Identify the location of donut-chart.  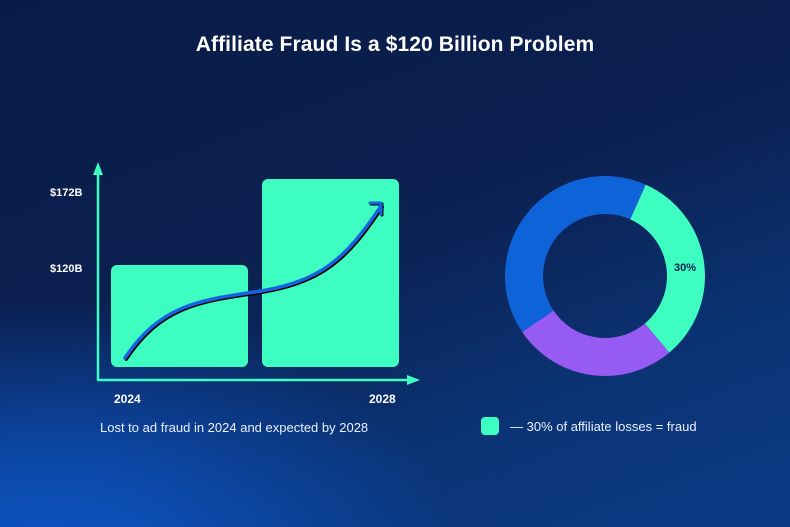
(605, 276).